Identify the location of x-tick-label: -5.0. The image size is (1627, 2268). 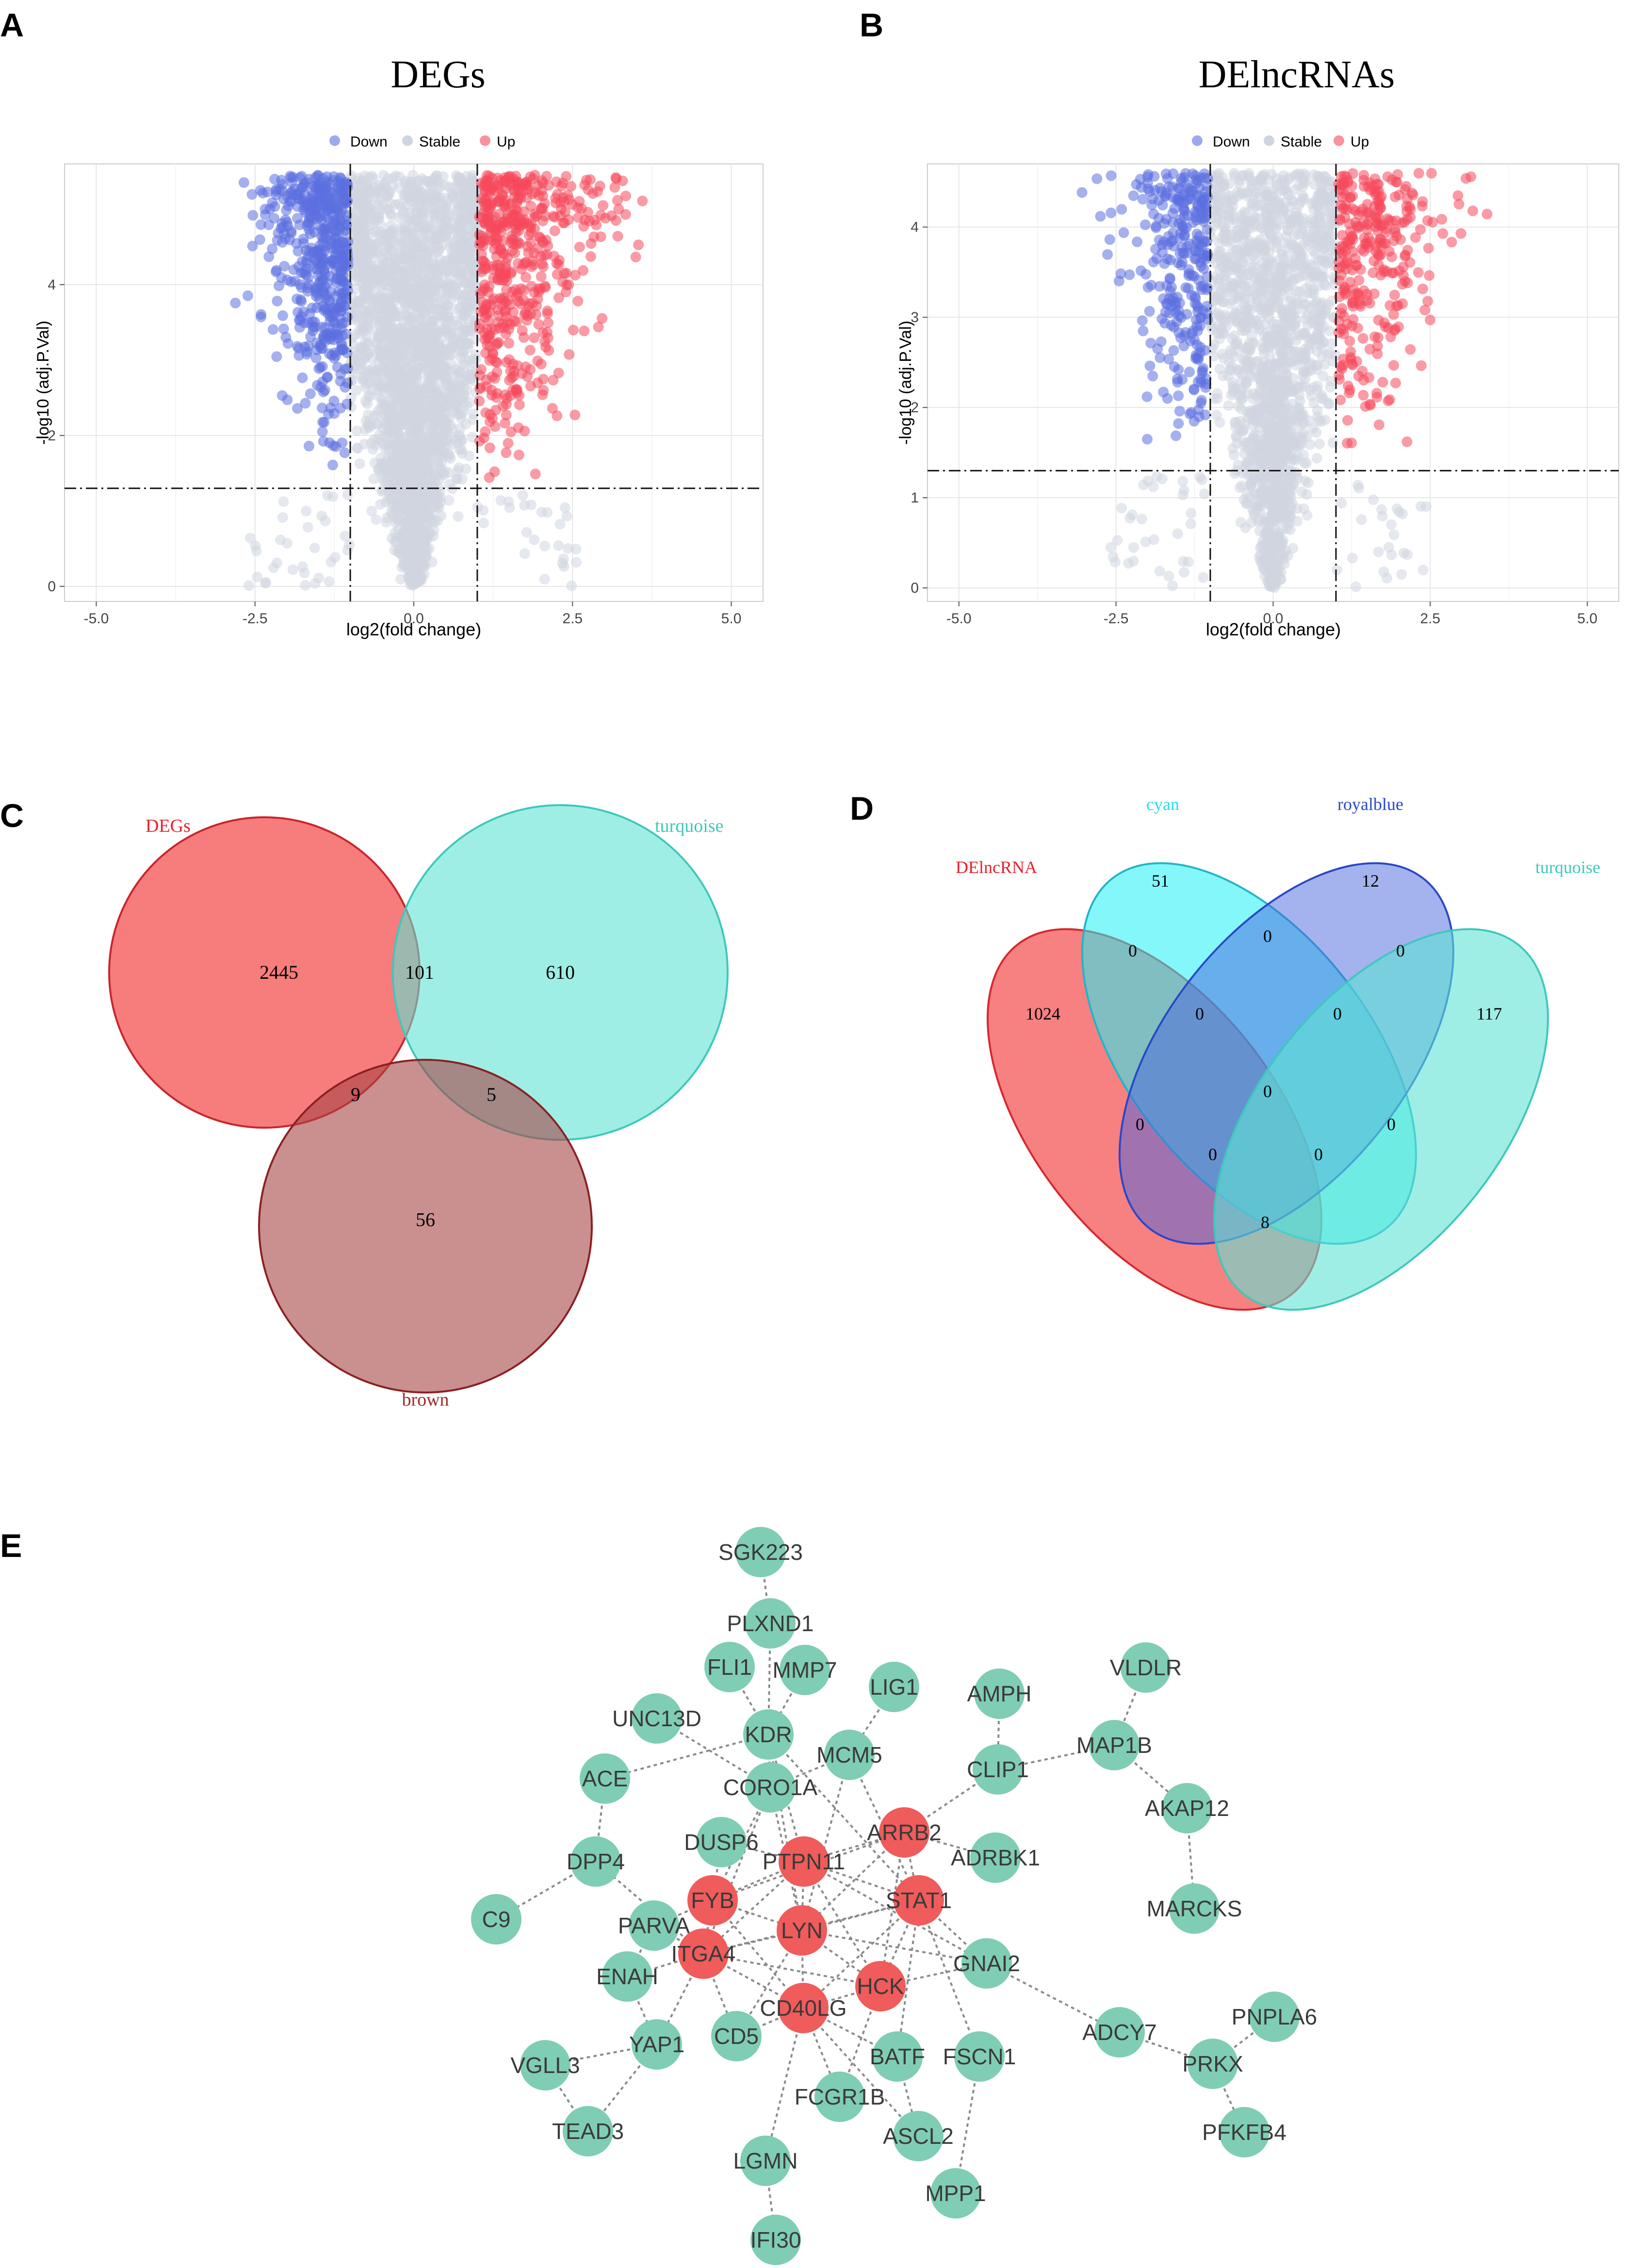
(96, 619).